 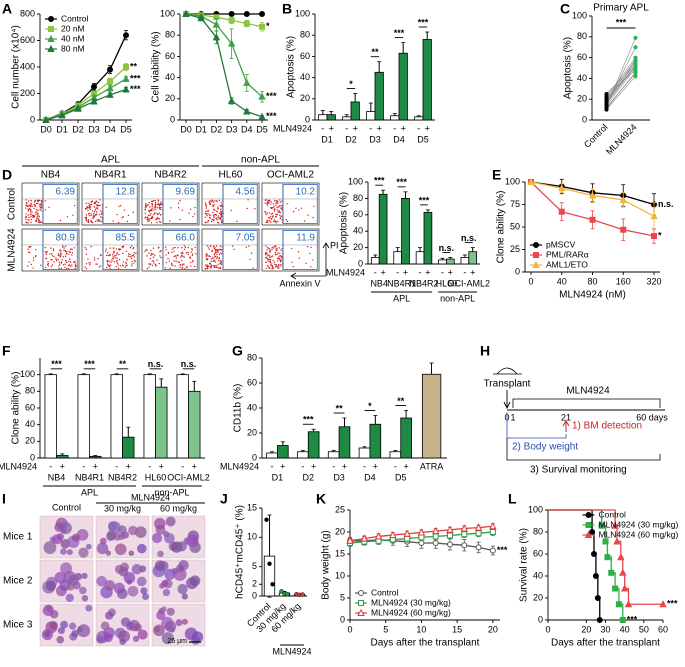 I want to click on x-tick-label: HL60, so click(x=156, y=477).